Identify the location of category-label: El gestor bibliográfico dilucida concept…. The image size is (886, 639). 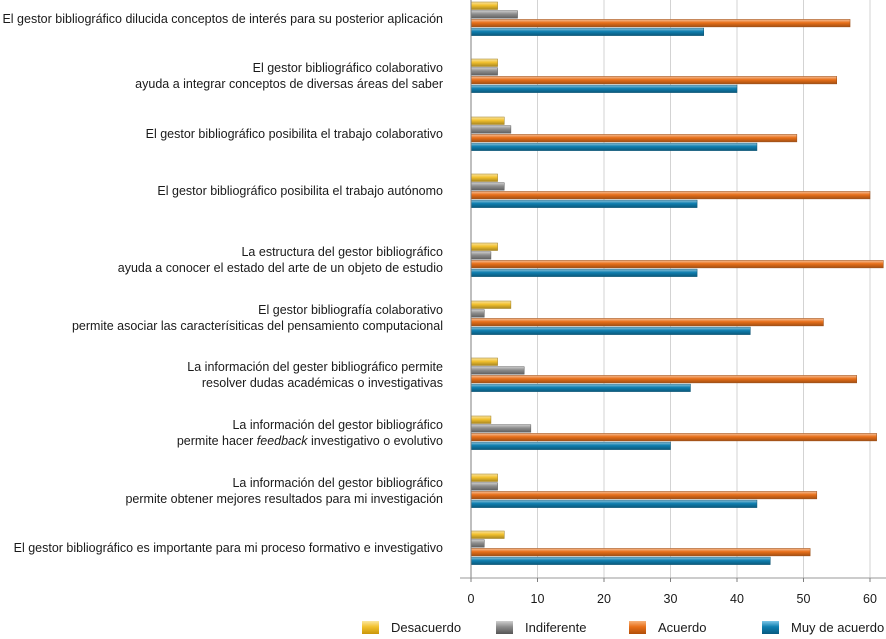
(222, 19).